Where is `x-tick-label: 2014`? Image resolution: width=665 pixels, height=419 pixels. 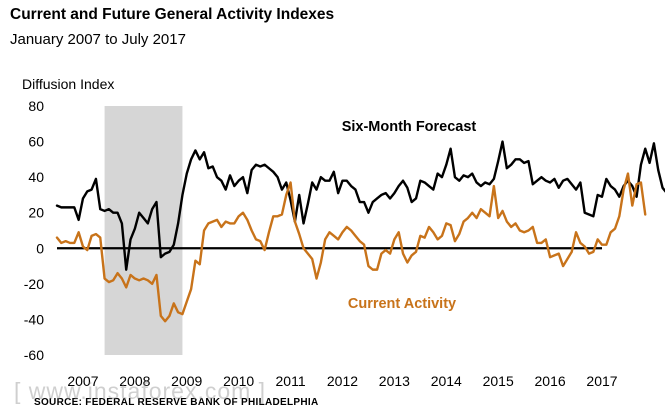
x-tick-label: 2014 is located at coordinates (446, 381).